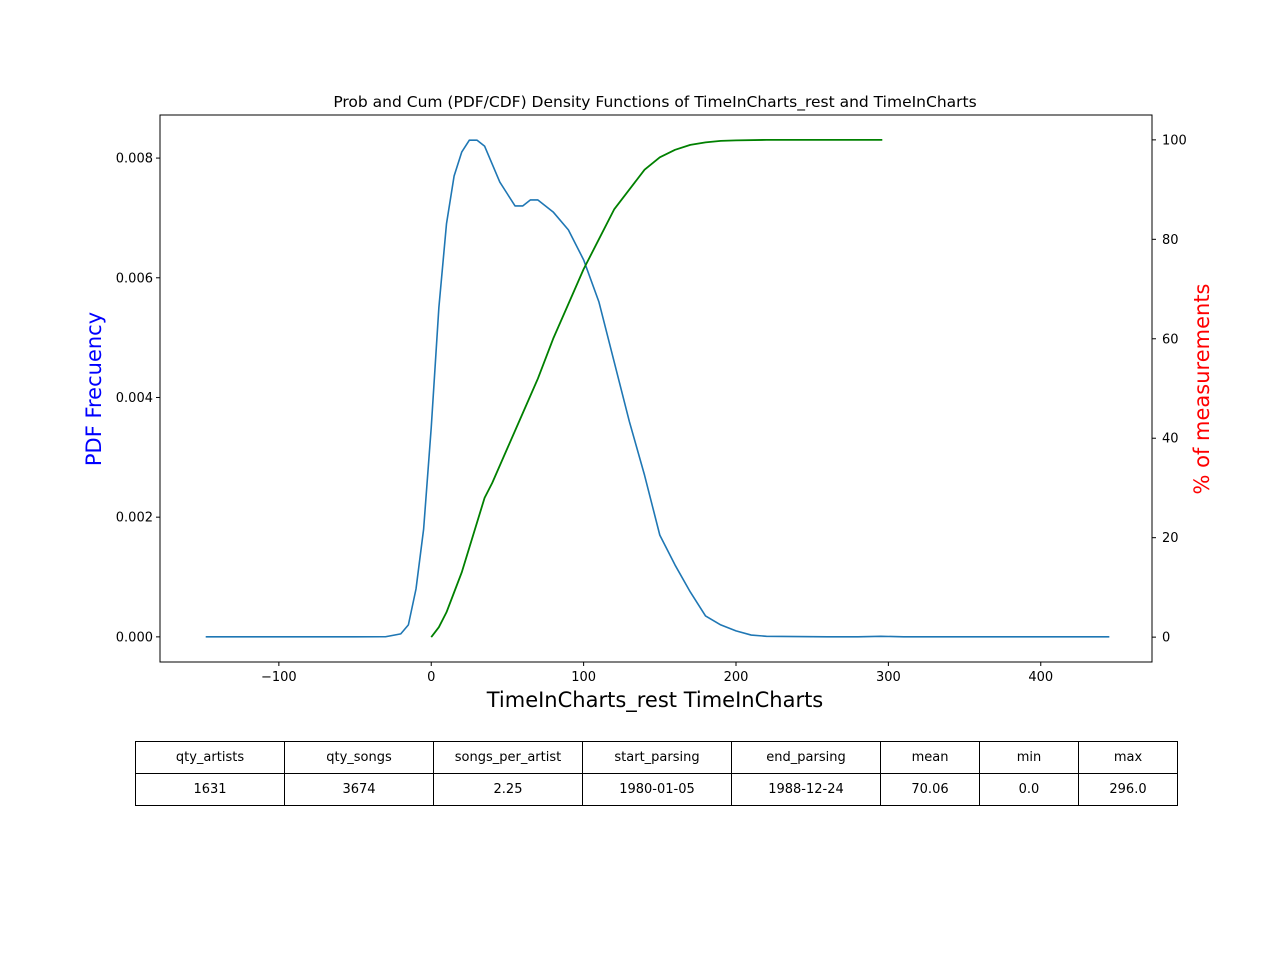  I want to click on x-axis-ticks: −100 0 100 200 300 400, so click(657, 673).